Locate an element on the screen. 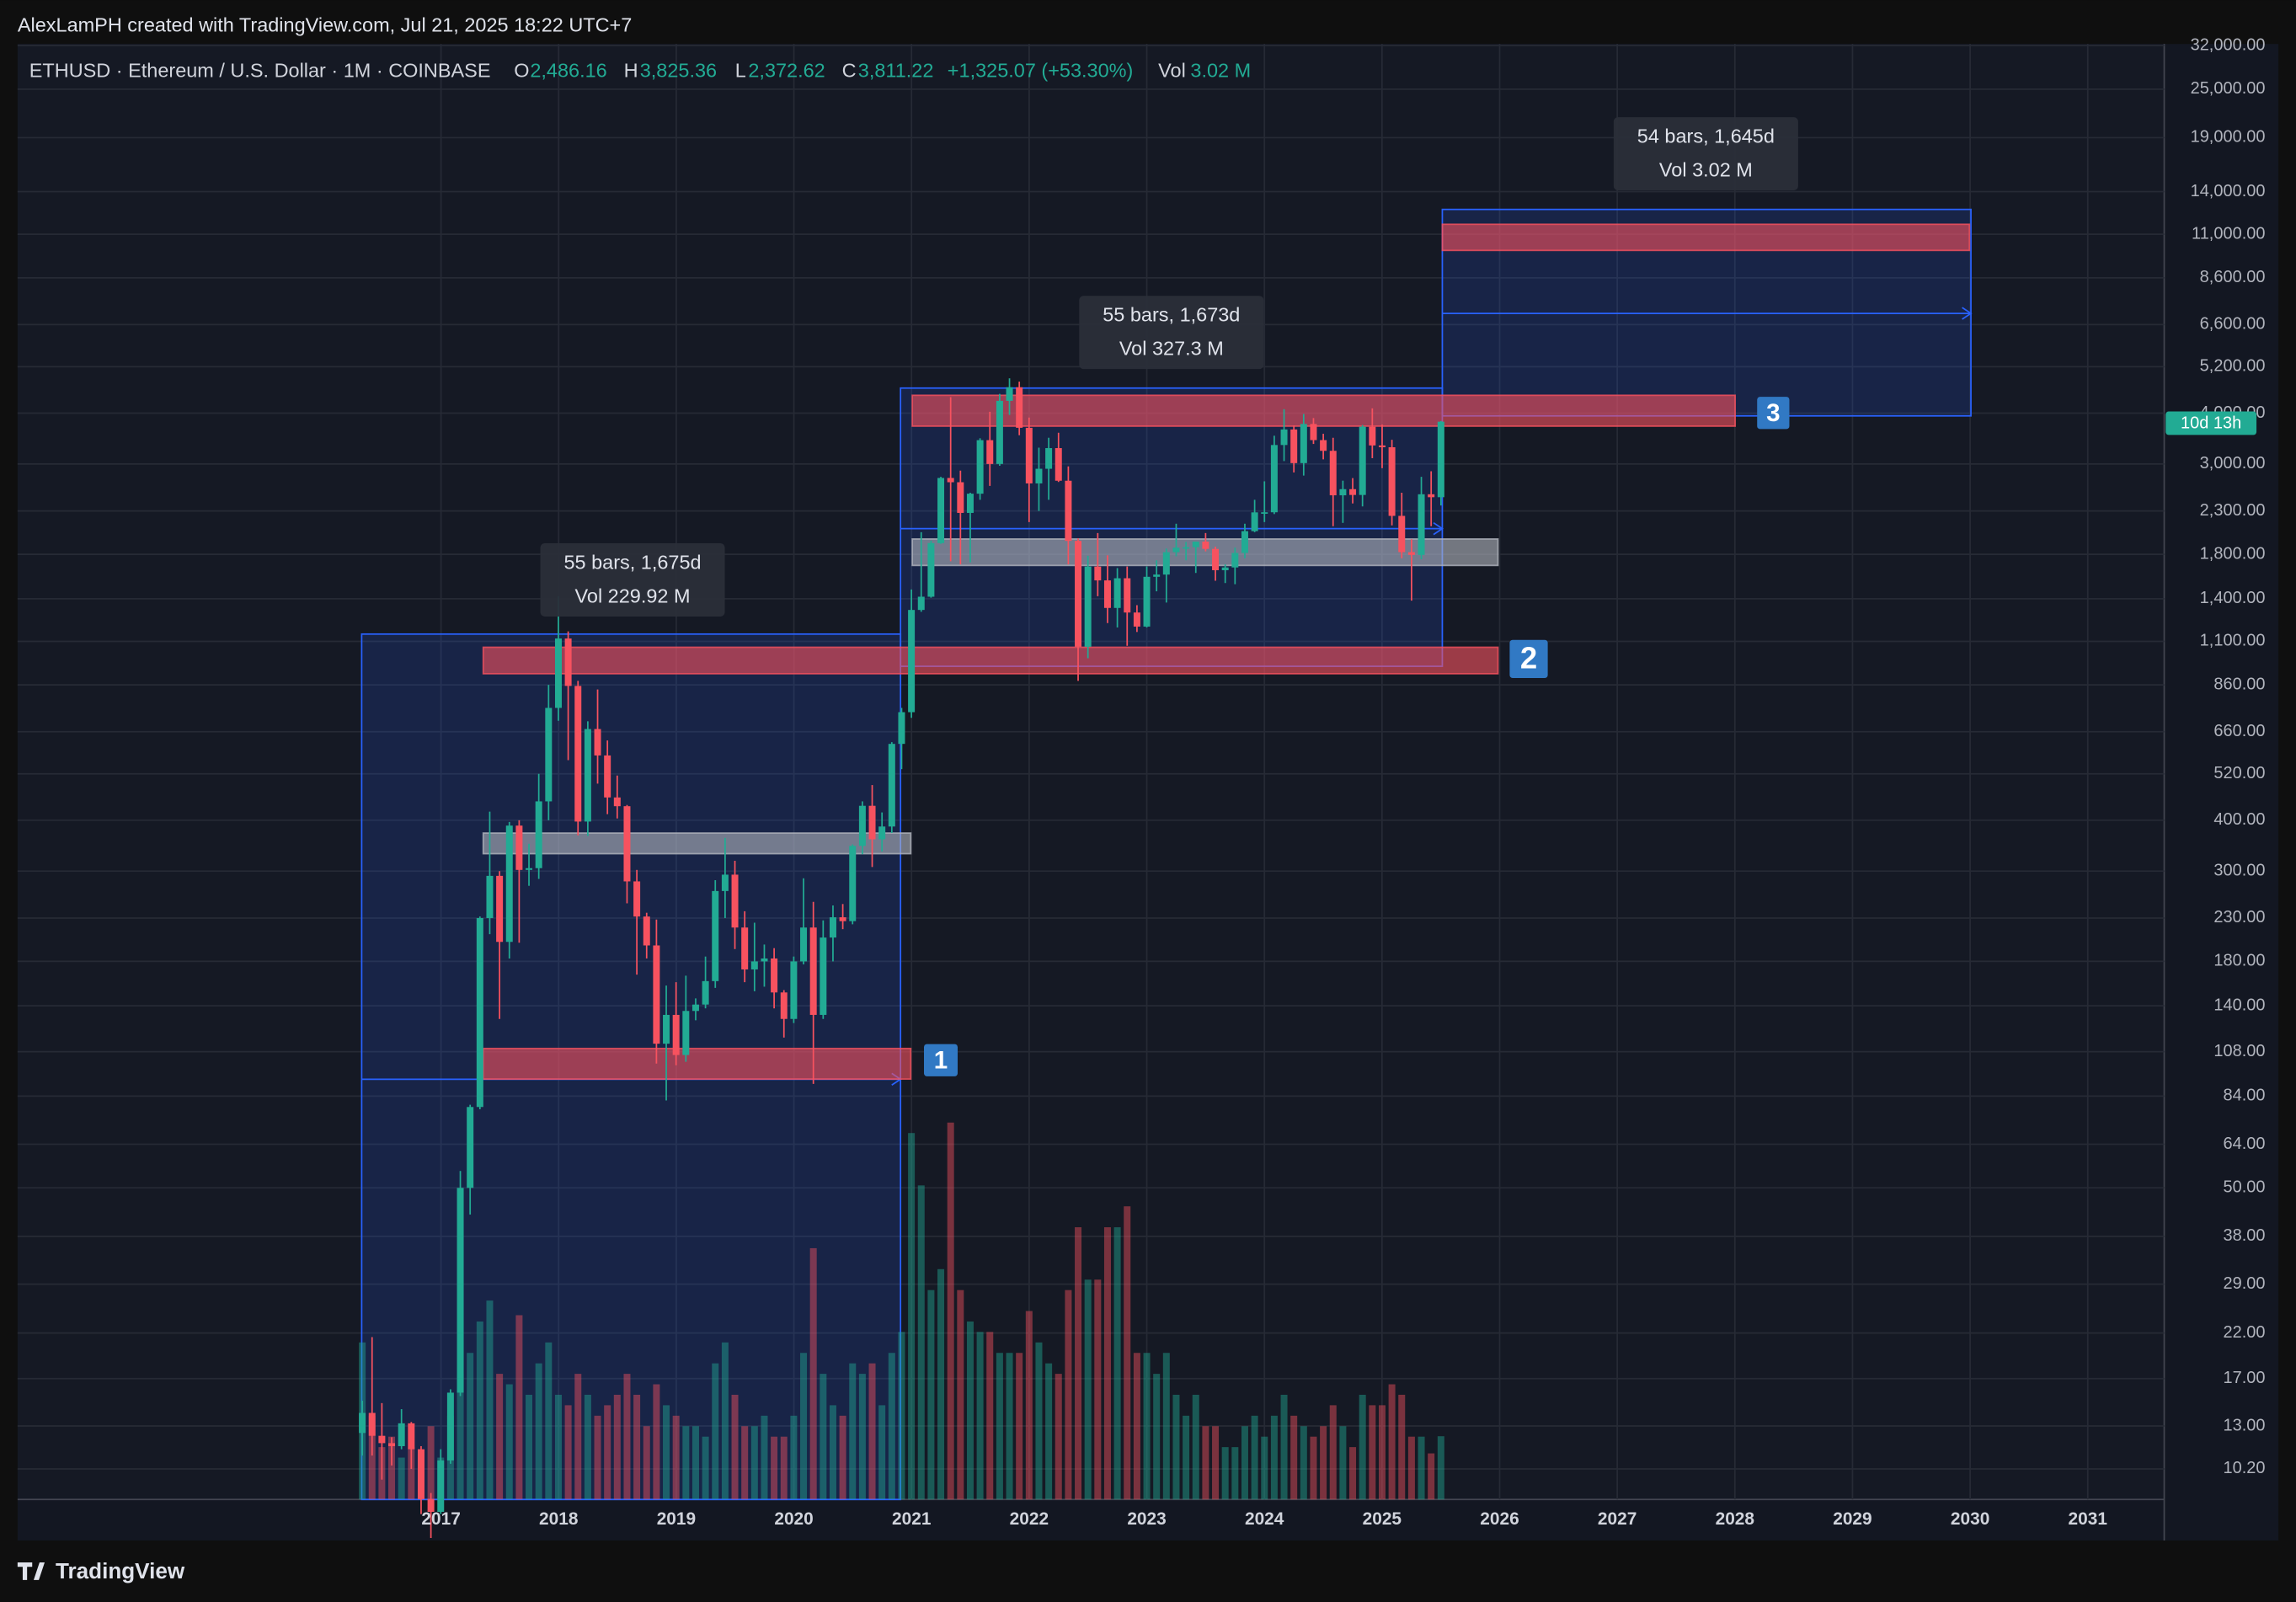 This screenshot has height=1602, width=2296. legend-value: 2,486.16 is located at coordinates (568, 70).